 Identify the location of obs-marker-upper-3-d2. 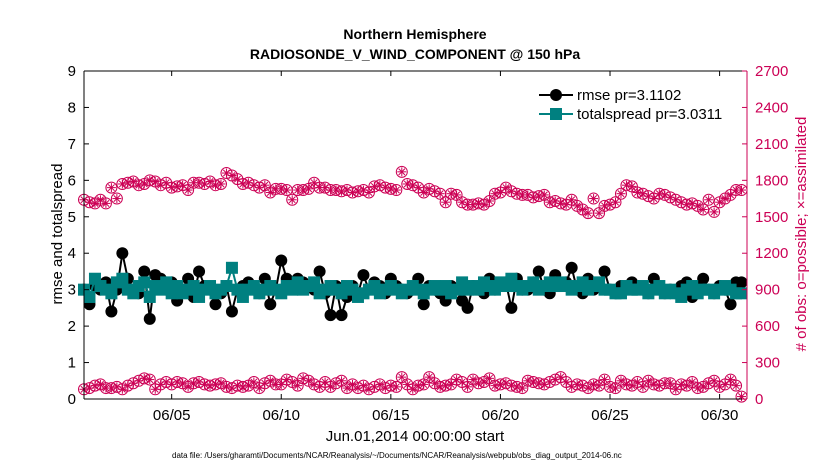
(100, 200).